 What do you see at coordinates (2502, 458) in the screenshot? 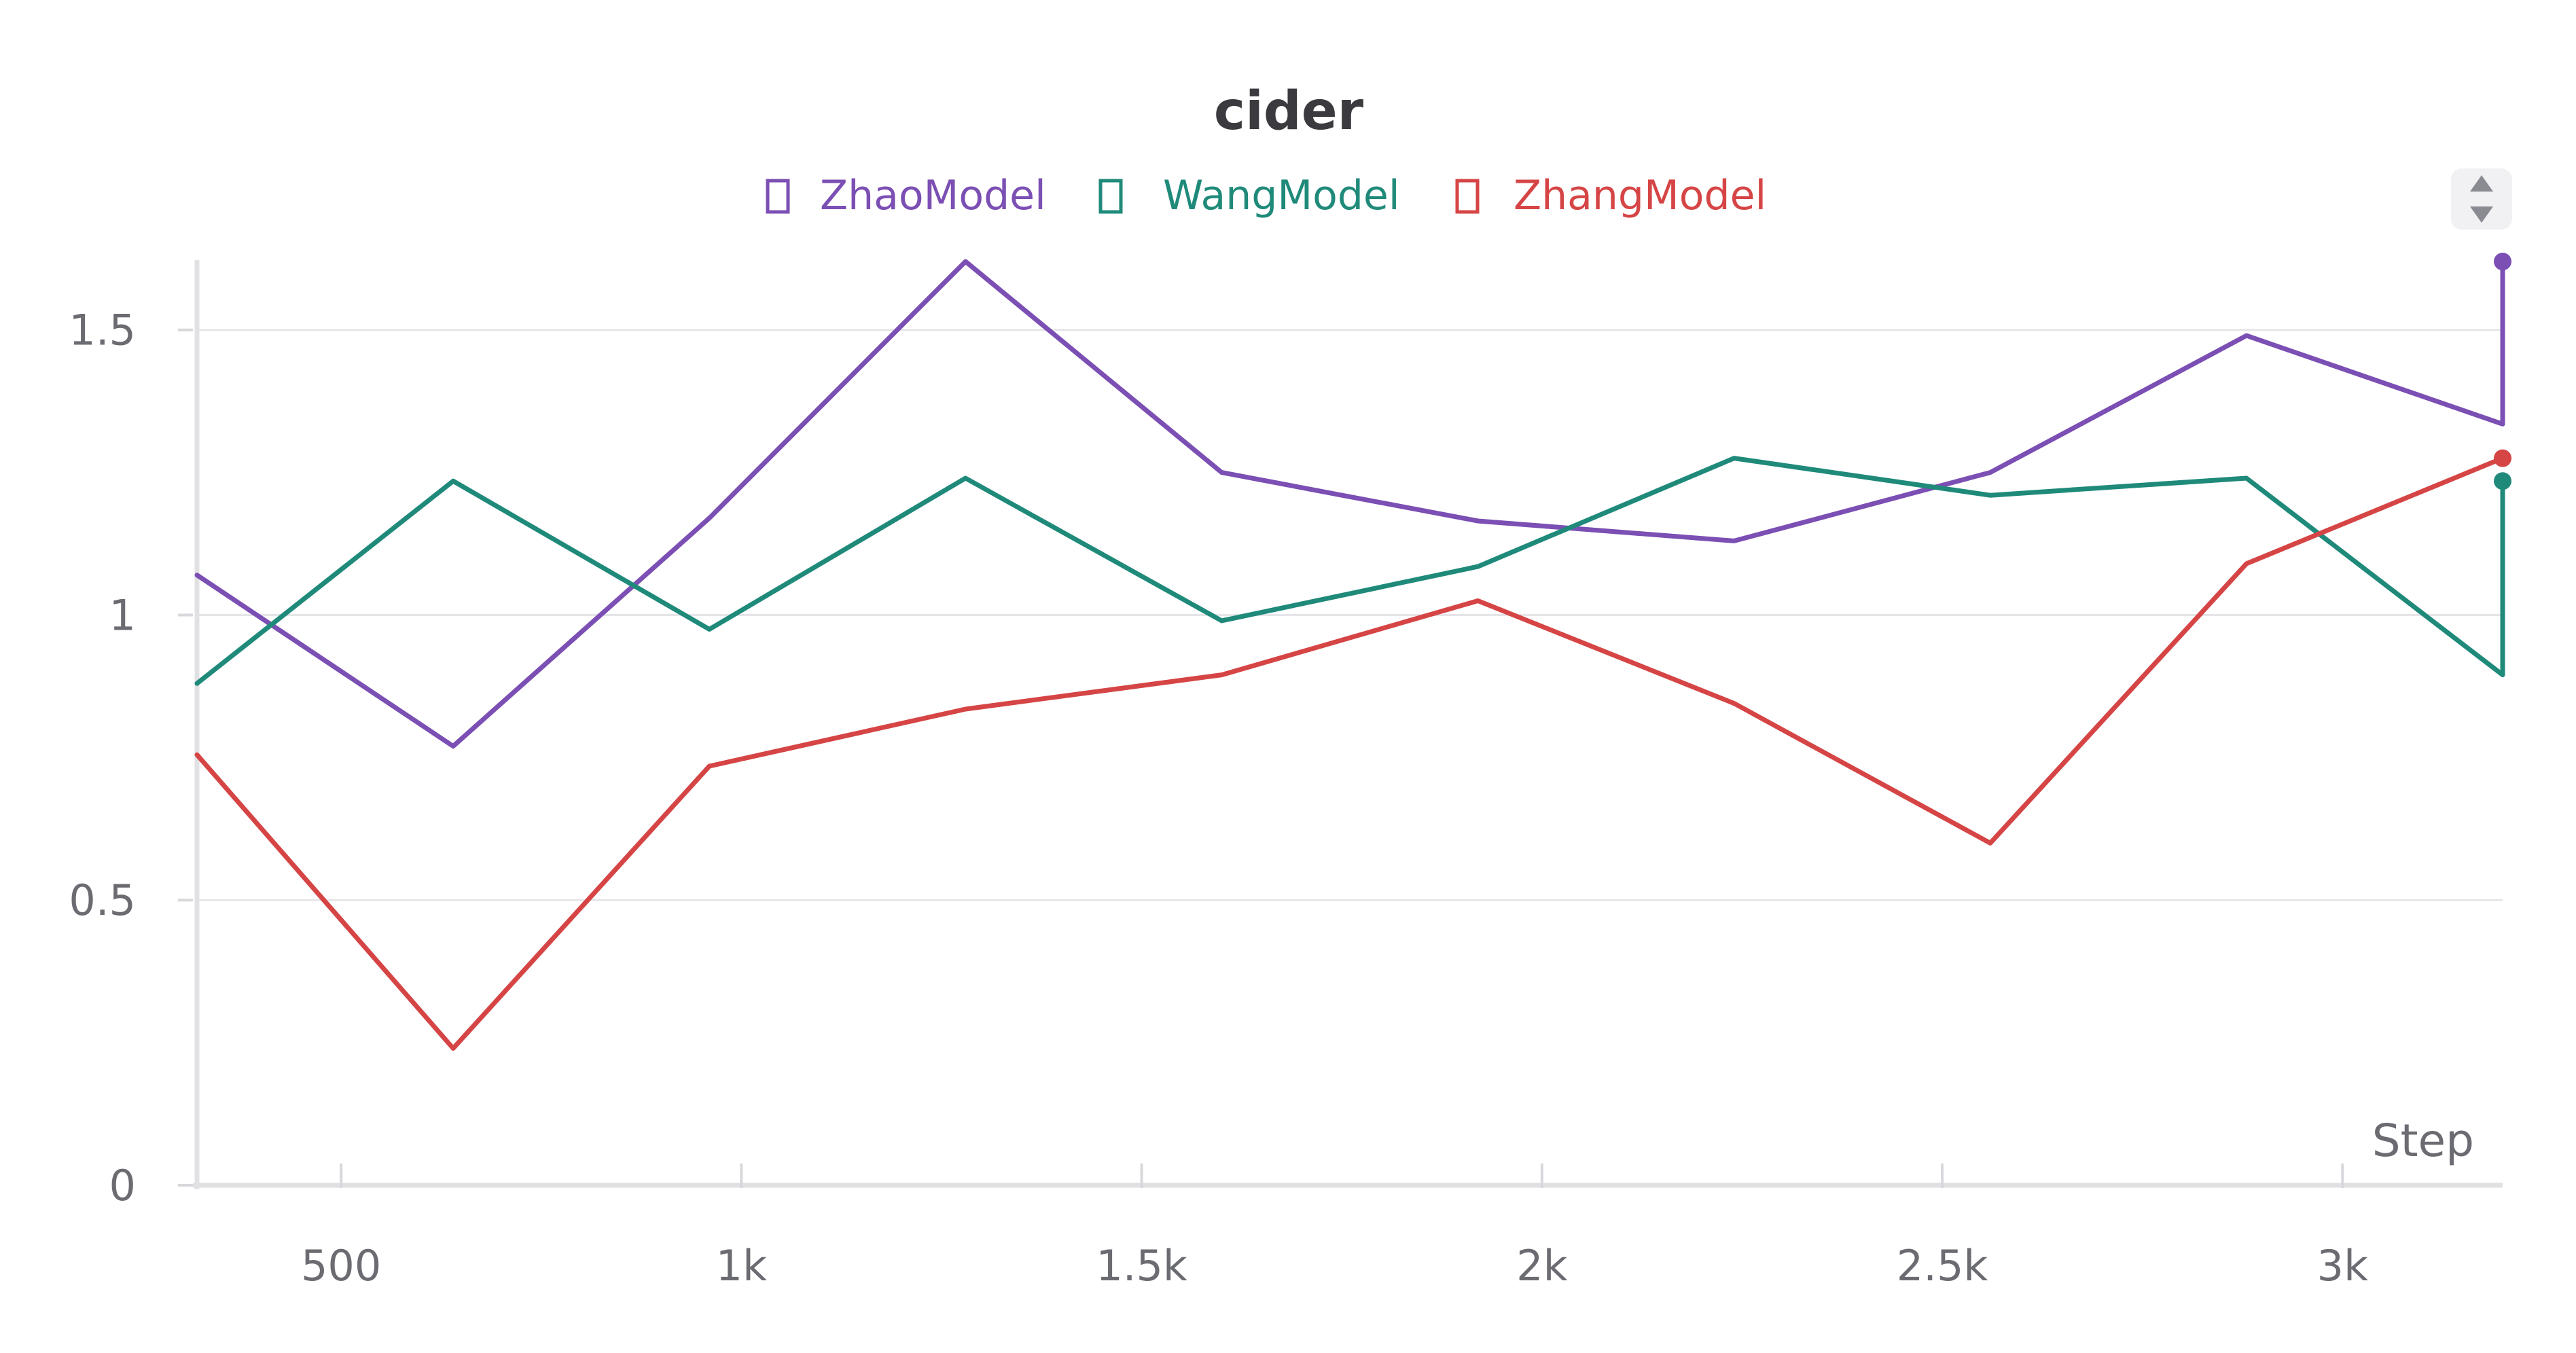
I see `series-endpoint-zhangmodel` at bounding box center [2502, 458].